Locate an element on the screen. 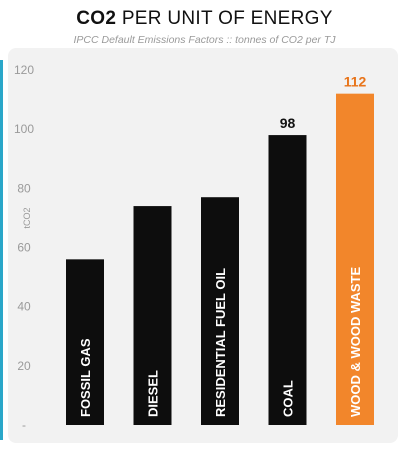  bar-coal is located at coordinates (287, 280).